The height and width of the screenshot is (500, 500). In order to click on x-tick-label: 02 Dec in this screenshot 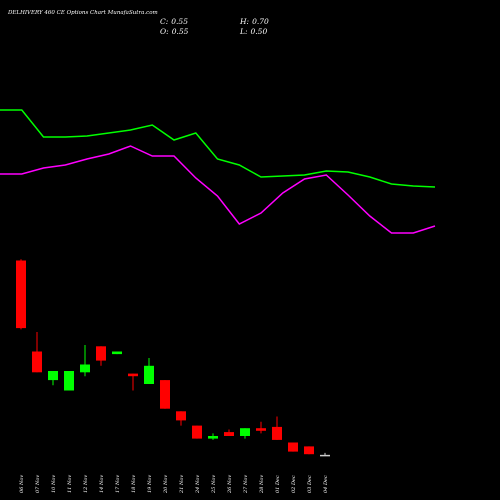, I will do `click(294, 484)`.